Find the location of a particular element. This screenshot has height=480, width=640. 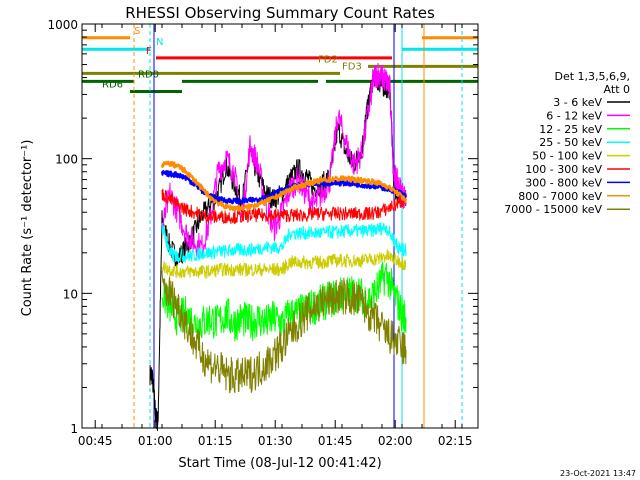

x-tick-label: 01:30 is located at coordinates (275, 441).